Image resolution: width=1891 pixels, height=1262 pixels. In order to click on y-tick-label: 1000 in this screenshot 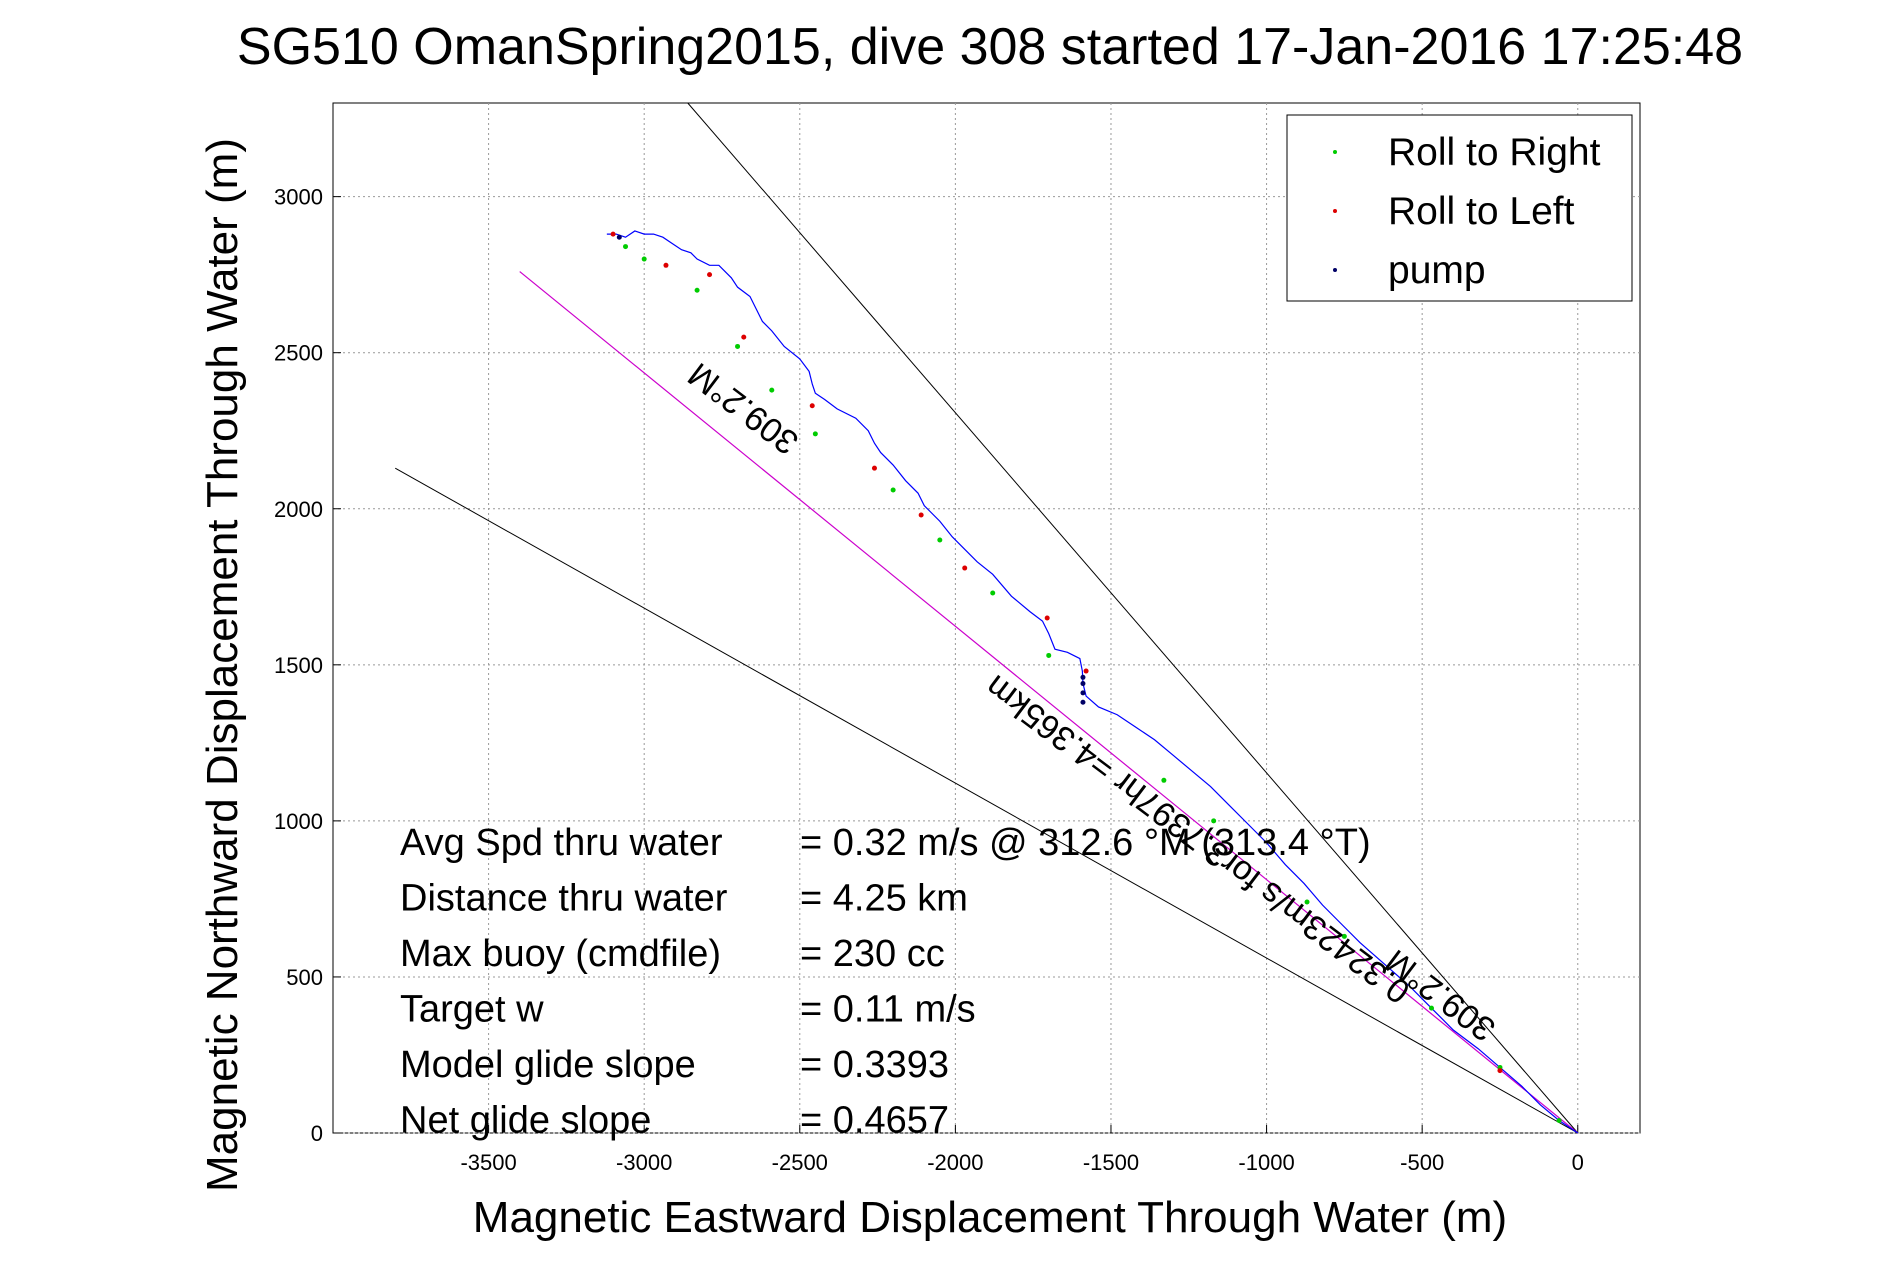, I will do `click(298, 821)`.